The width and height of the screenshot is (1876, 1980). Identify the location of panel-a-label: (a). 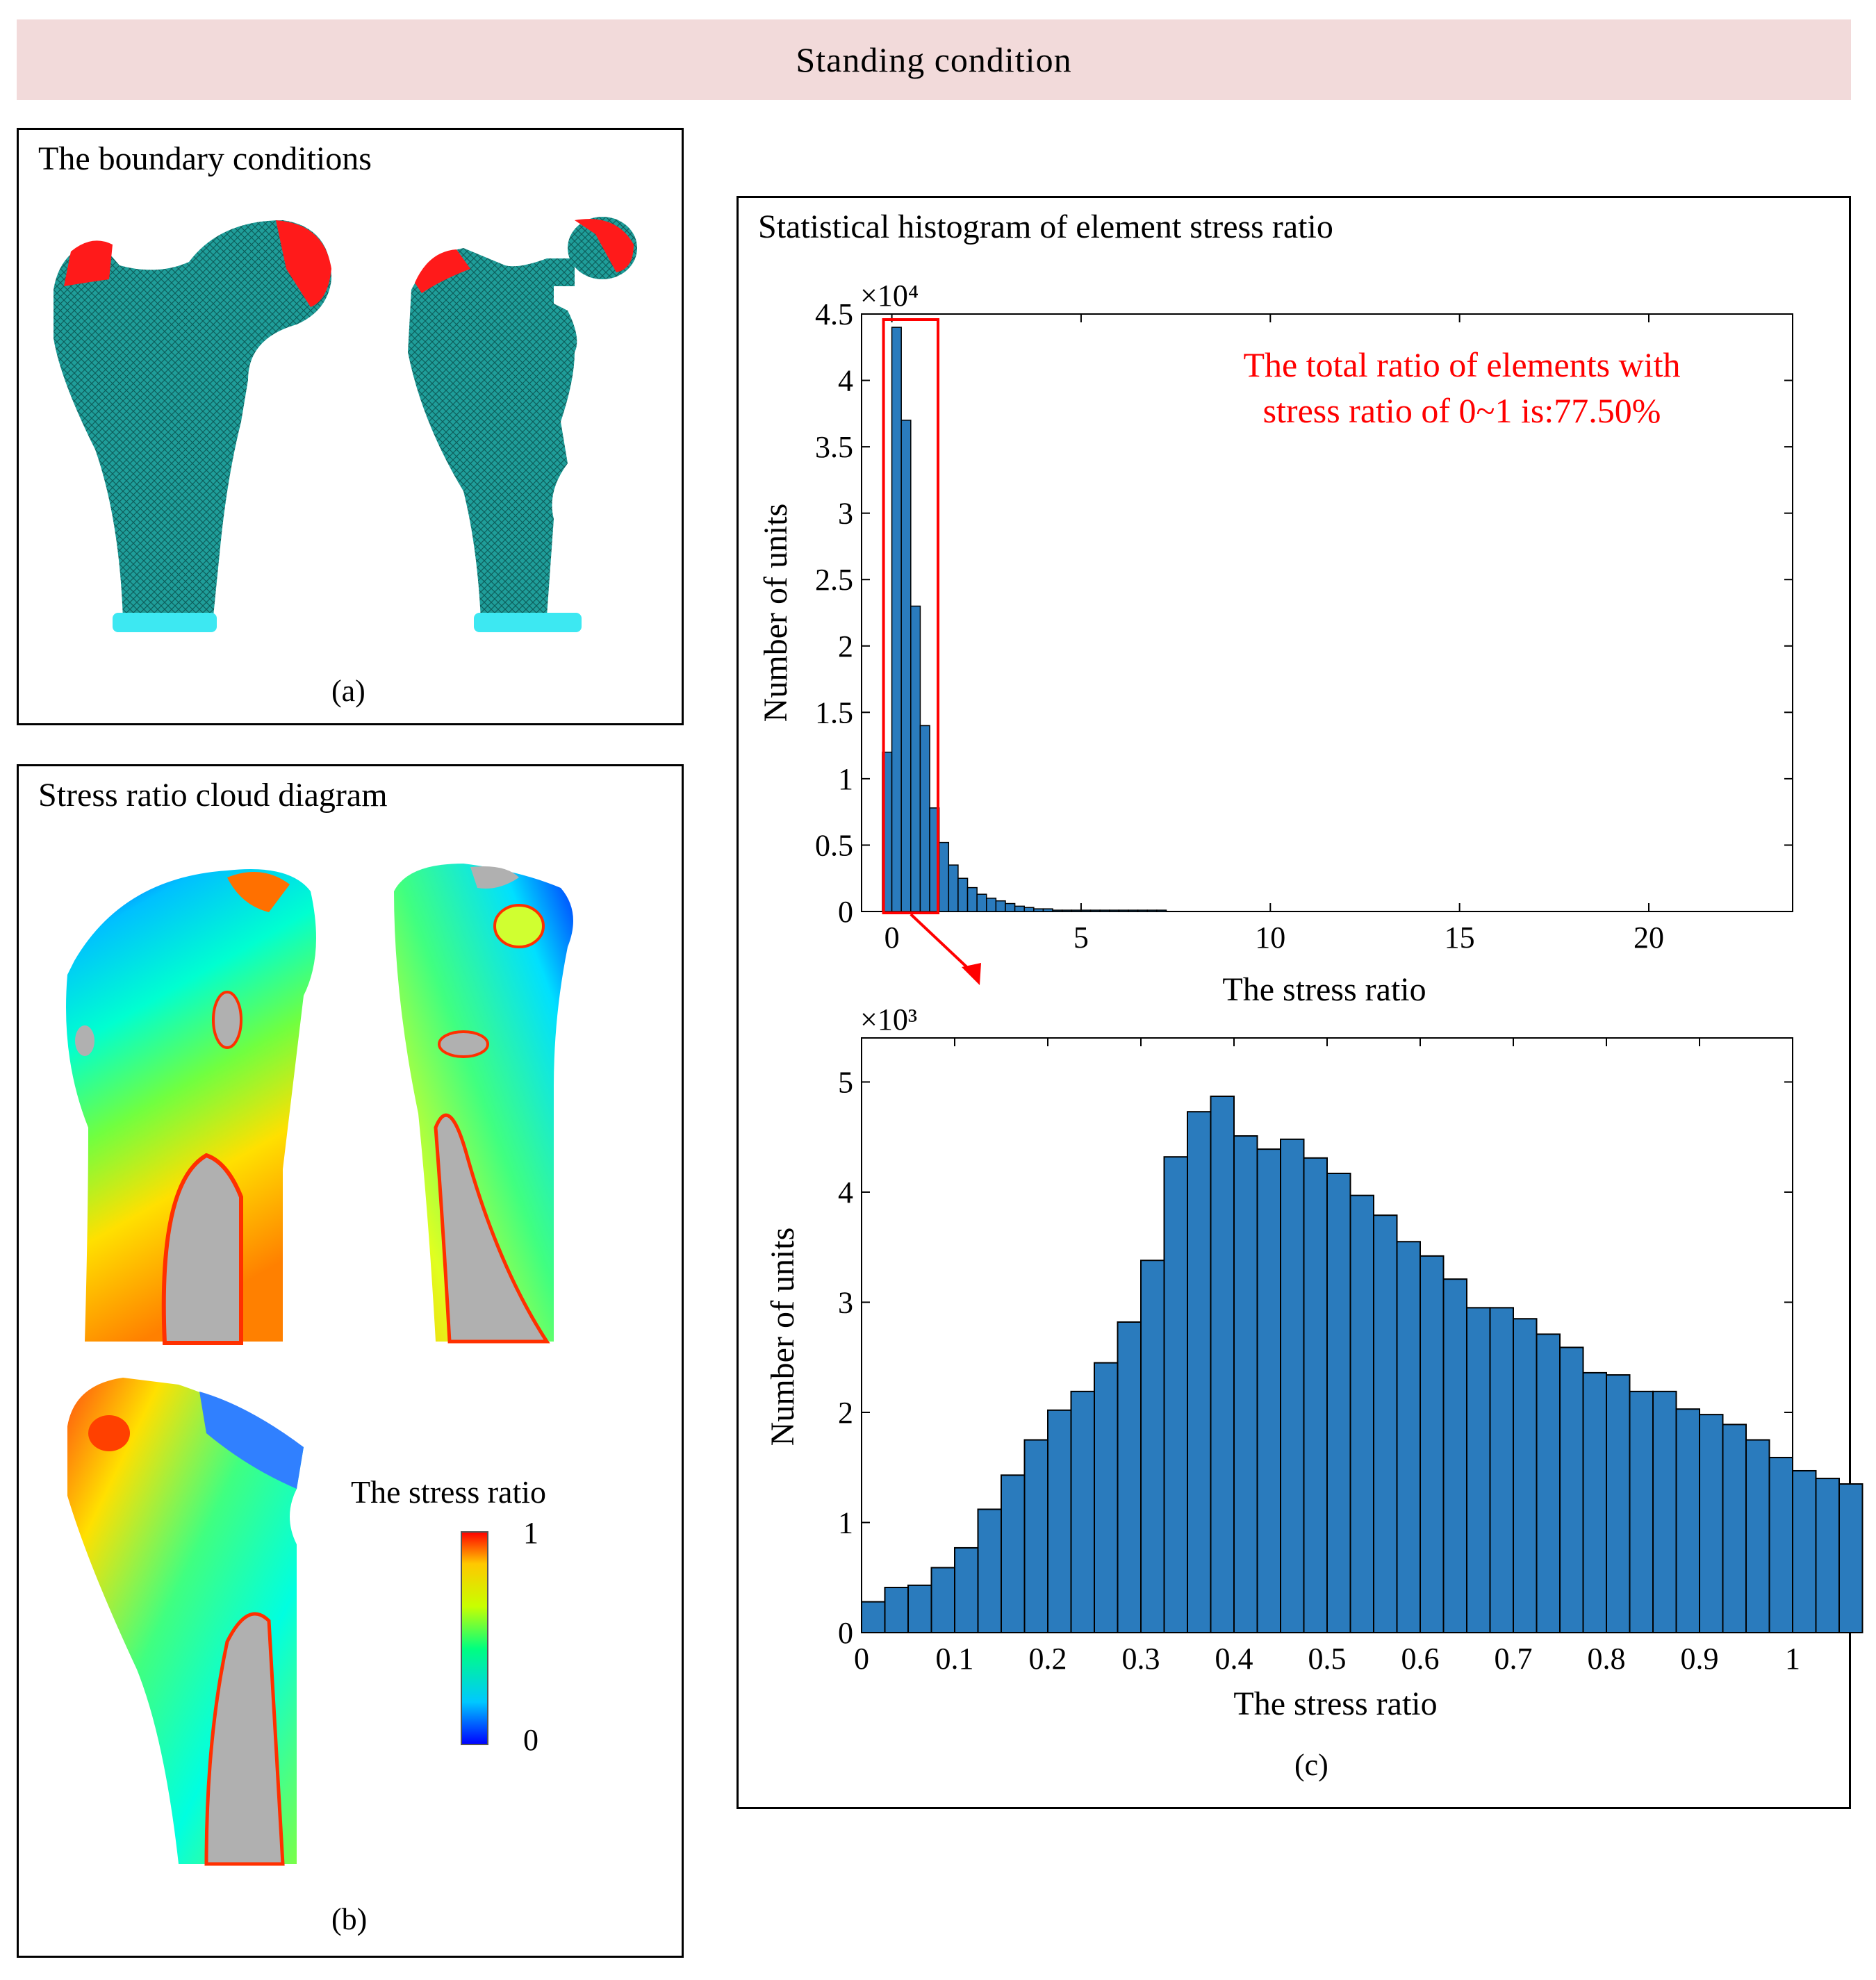
(348, 691).